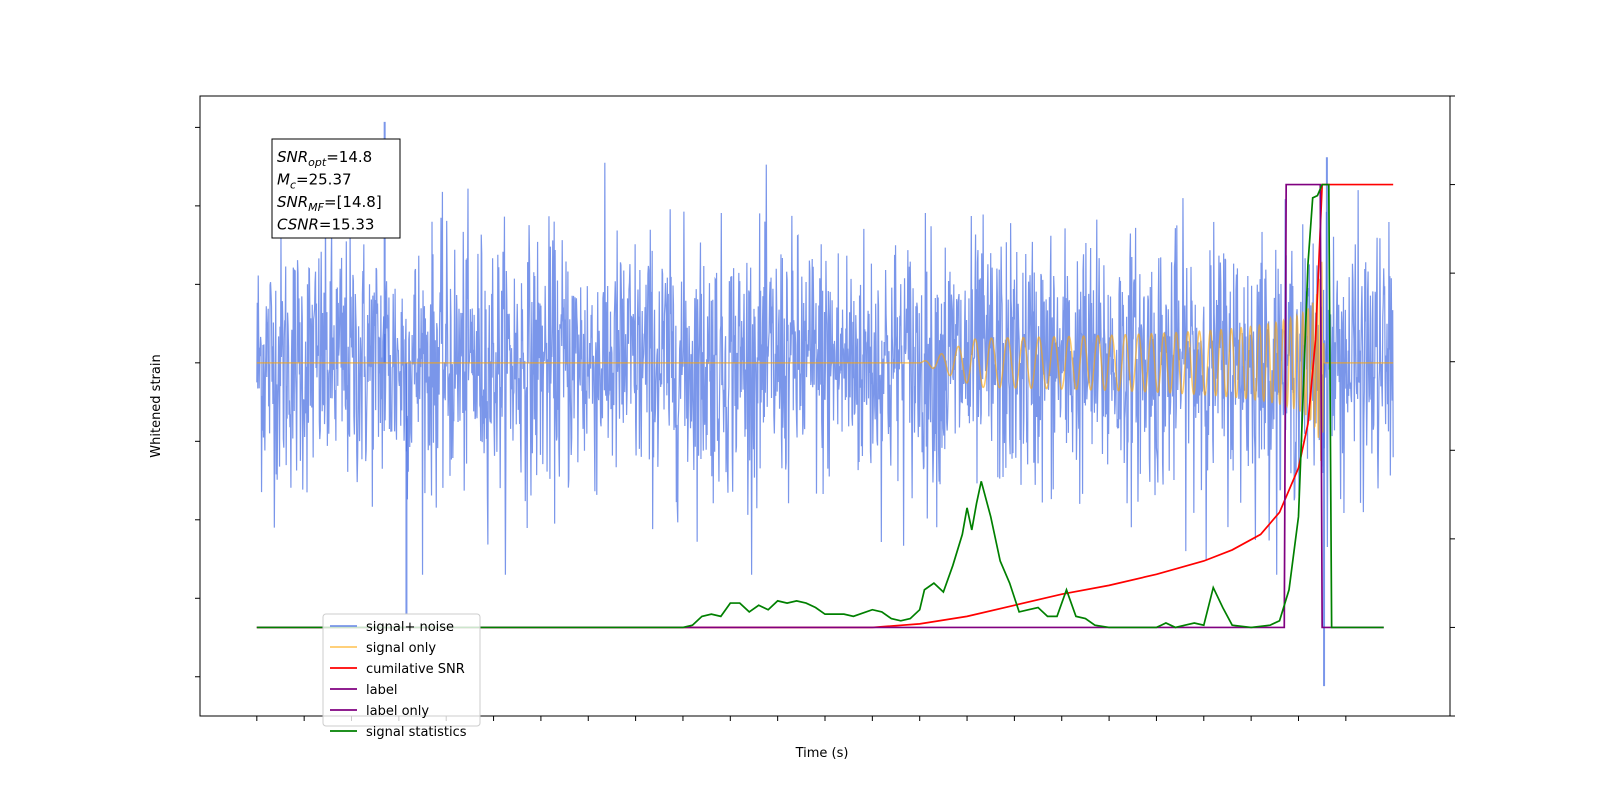 This screenshot has width=1600, height=800. Describe the element at coordinates (410, 627) in the screenshot. I see `legend-label: signal+ noise` at that location.